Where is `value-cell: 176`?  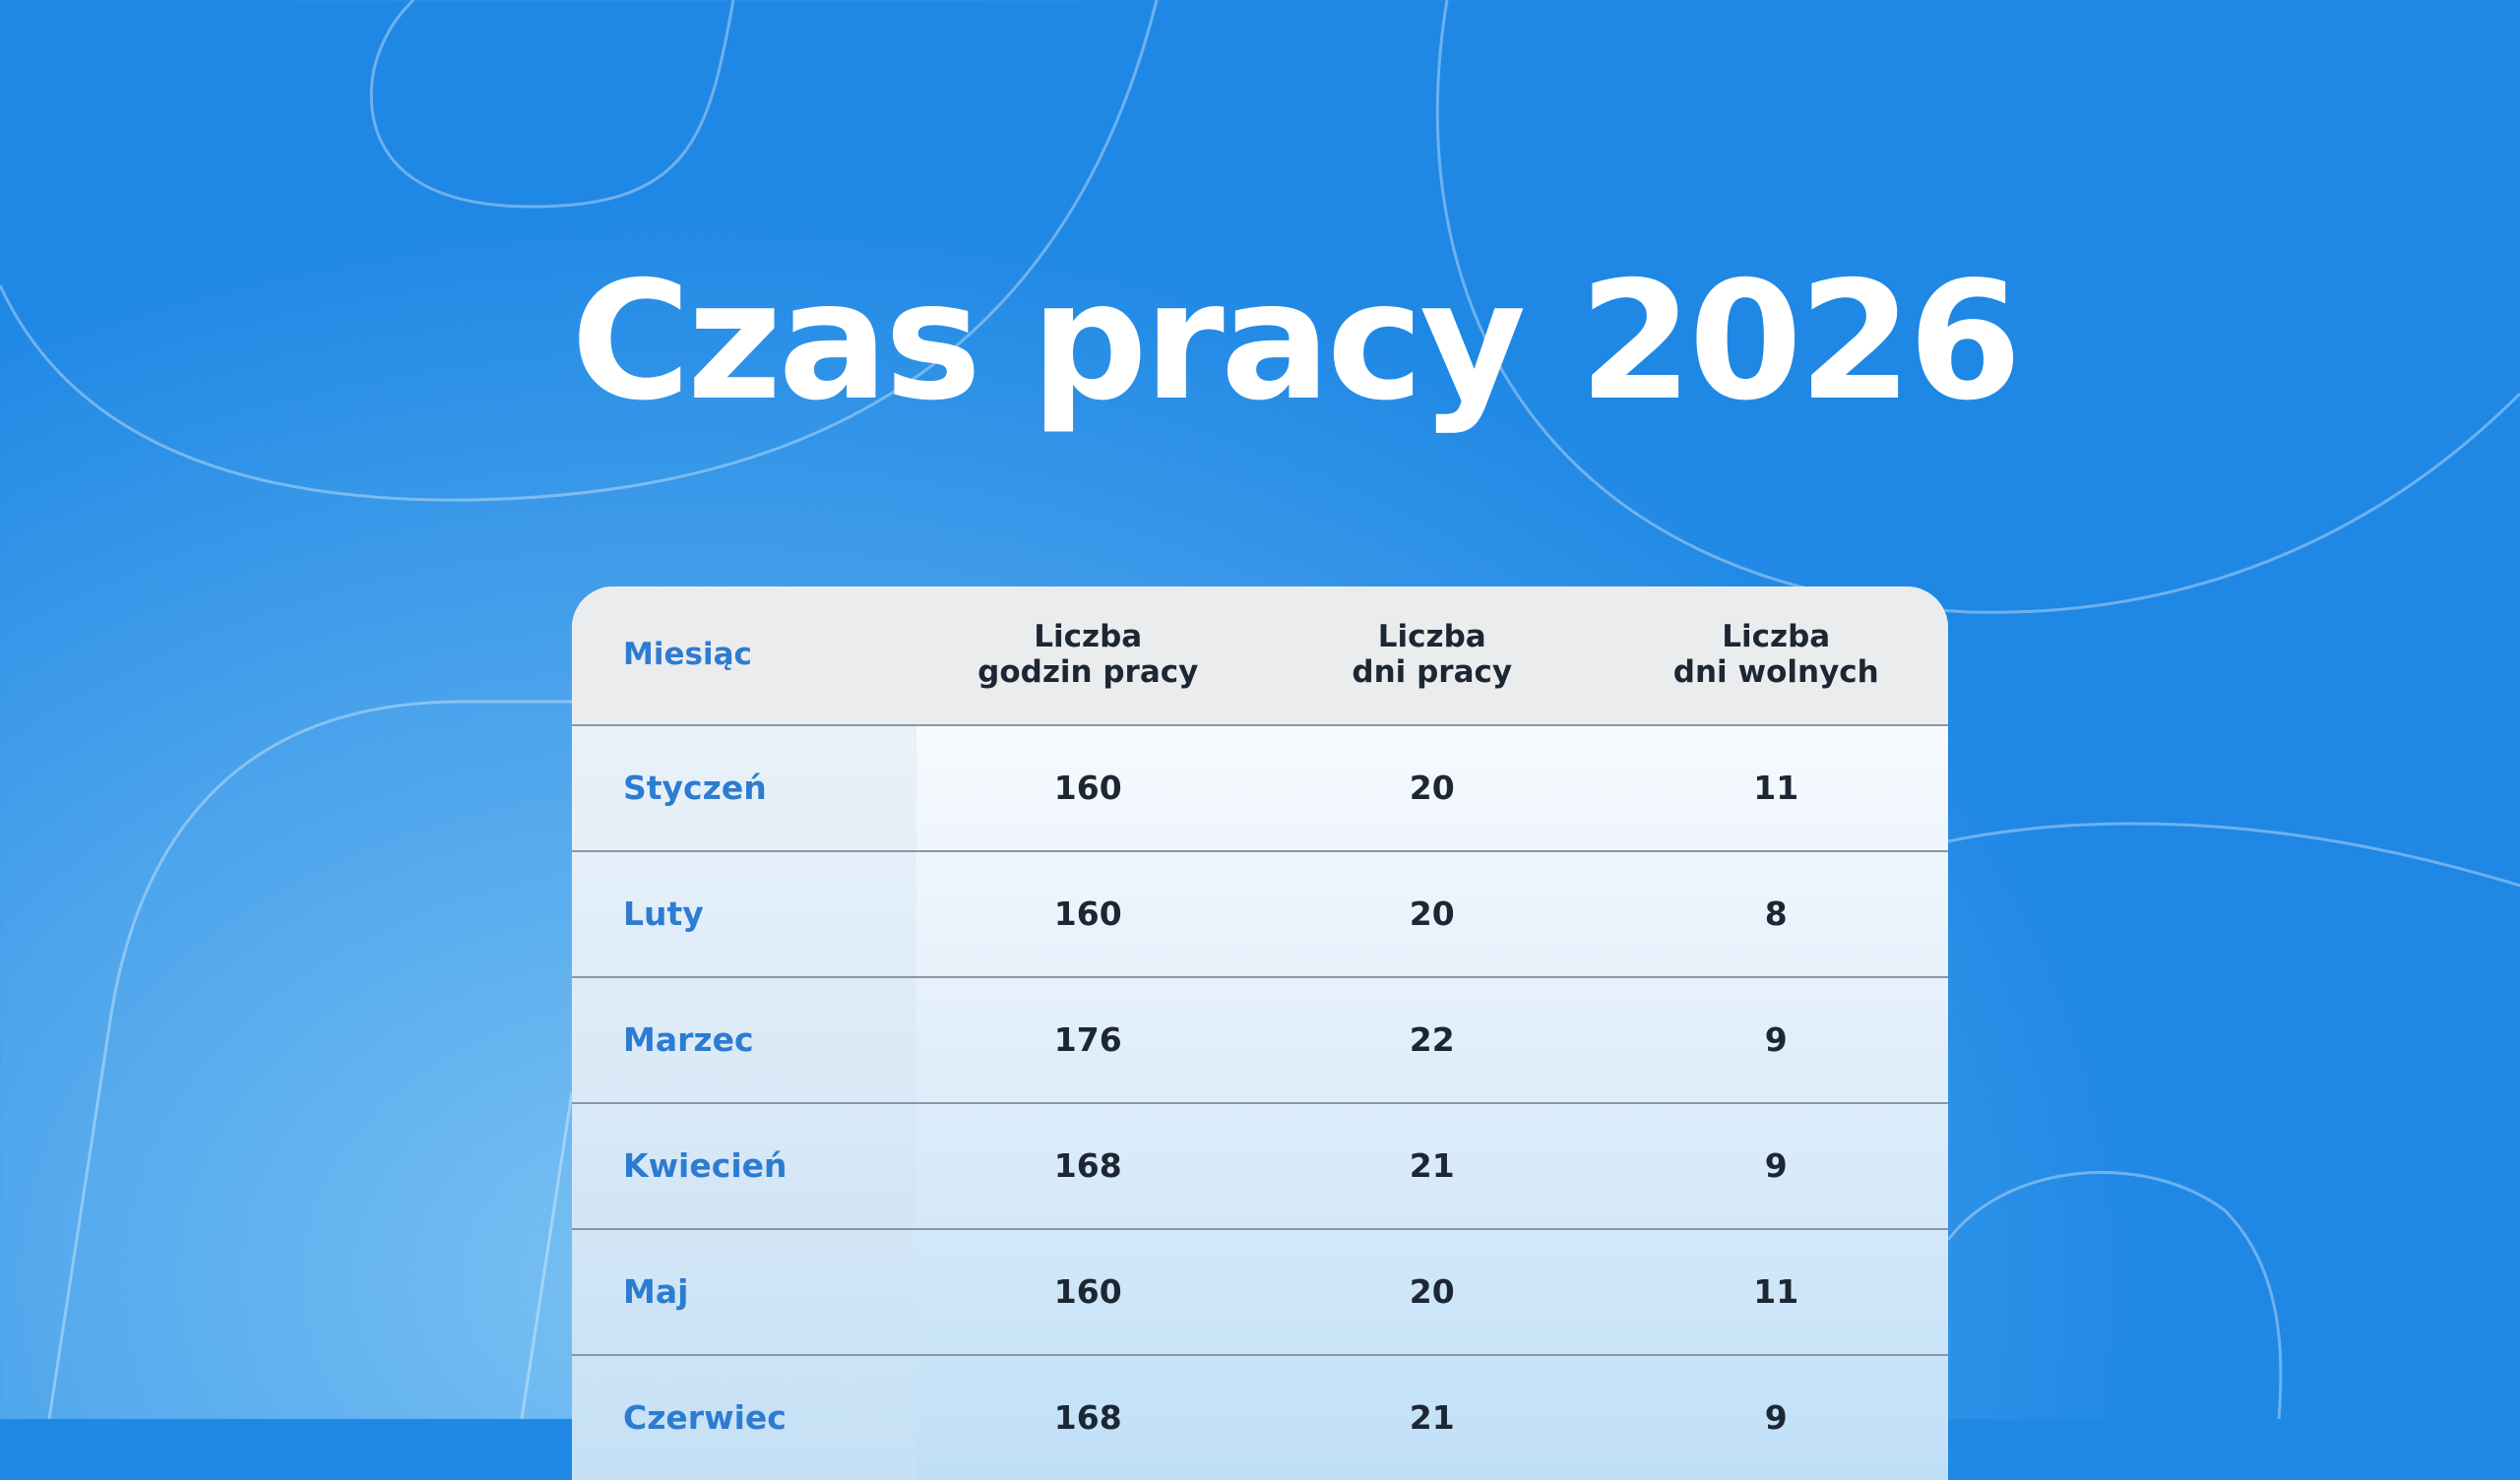
value-cell: 176 is located at coordinates (1087, 1040).